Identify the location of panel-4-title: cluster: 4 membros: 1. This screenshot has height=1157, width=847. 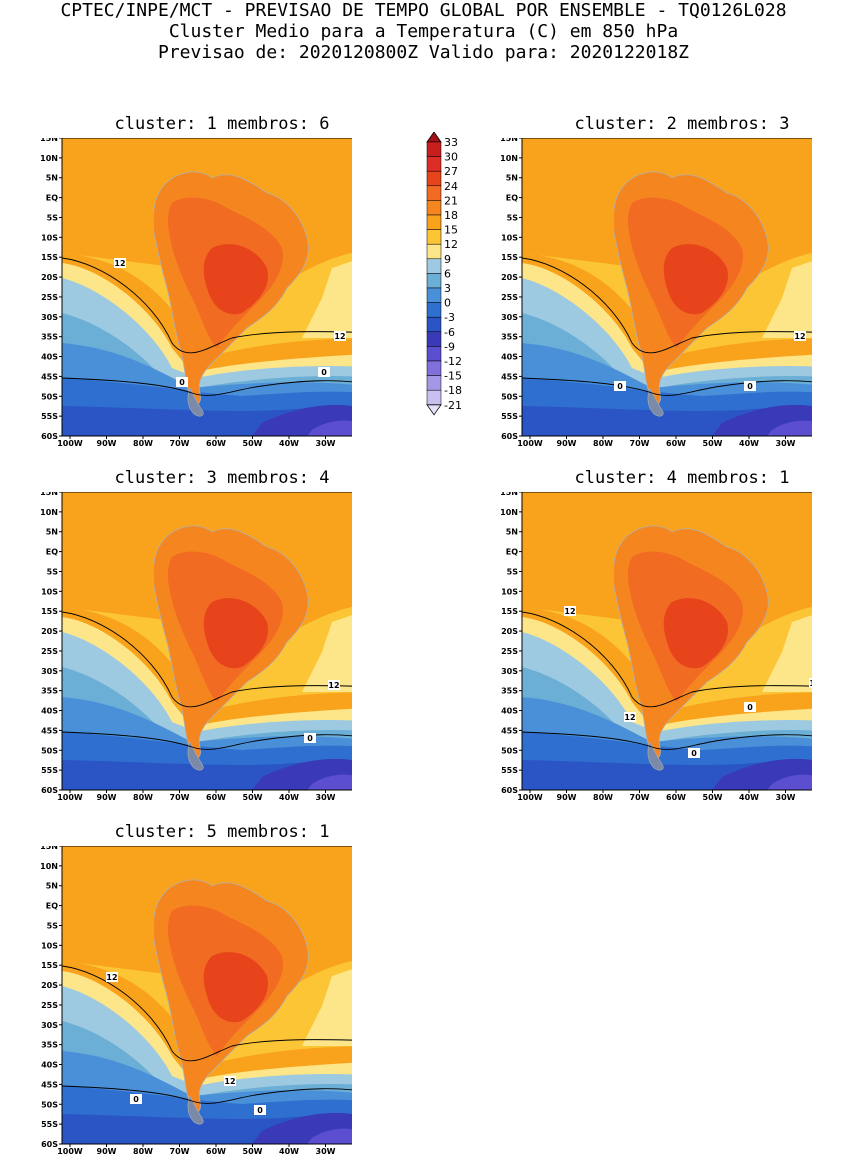
(682, 478).